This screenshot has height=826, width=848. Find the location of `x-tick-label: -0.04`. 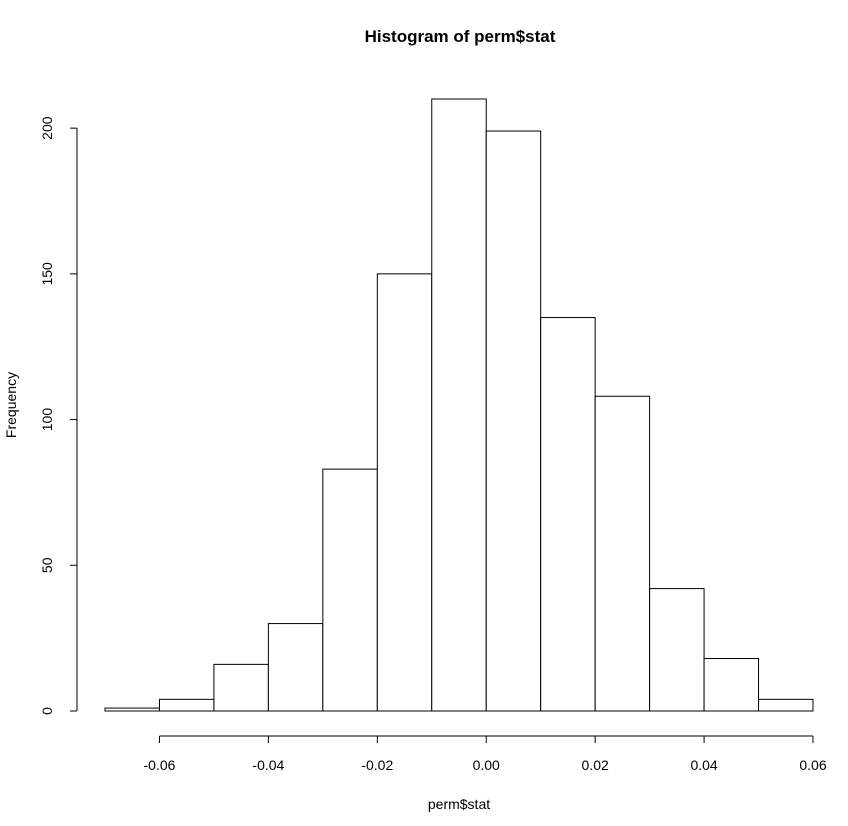

x-tick-label: -0.04 is located at coordinates (268, 765).